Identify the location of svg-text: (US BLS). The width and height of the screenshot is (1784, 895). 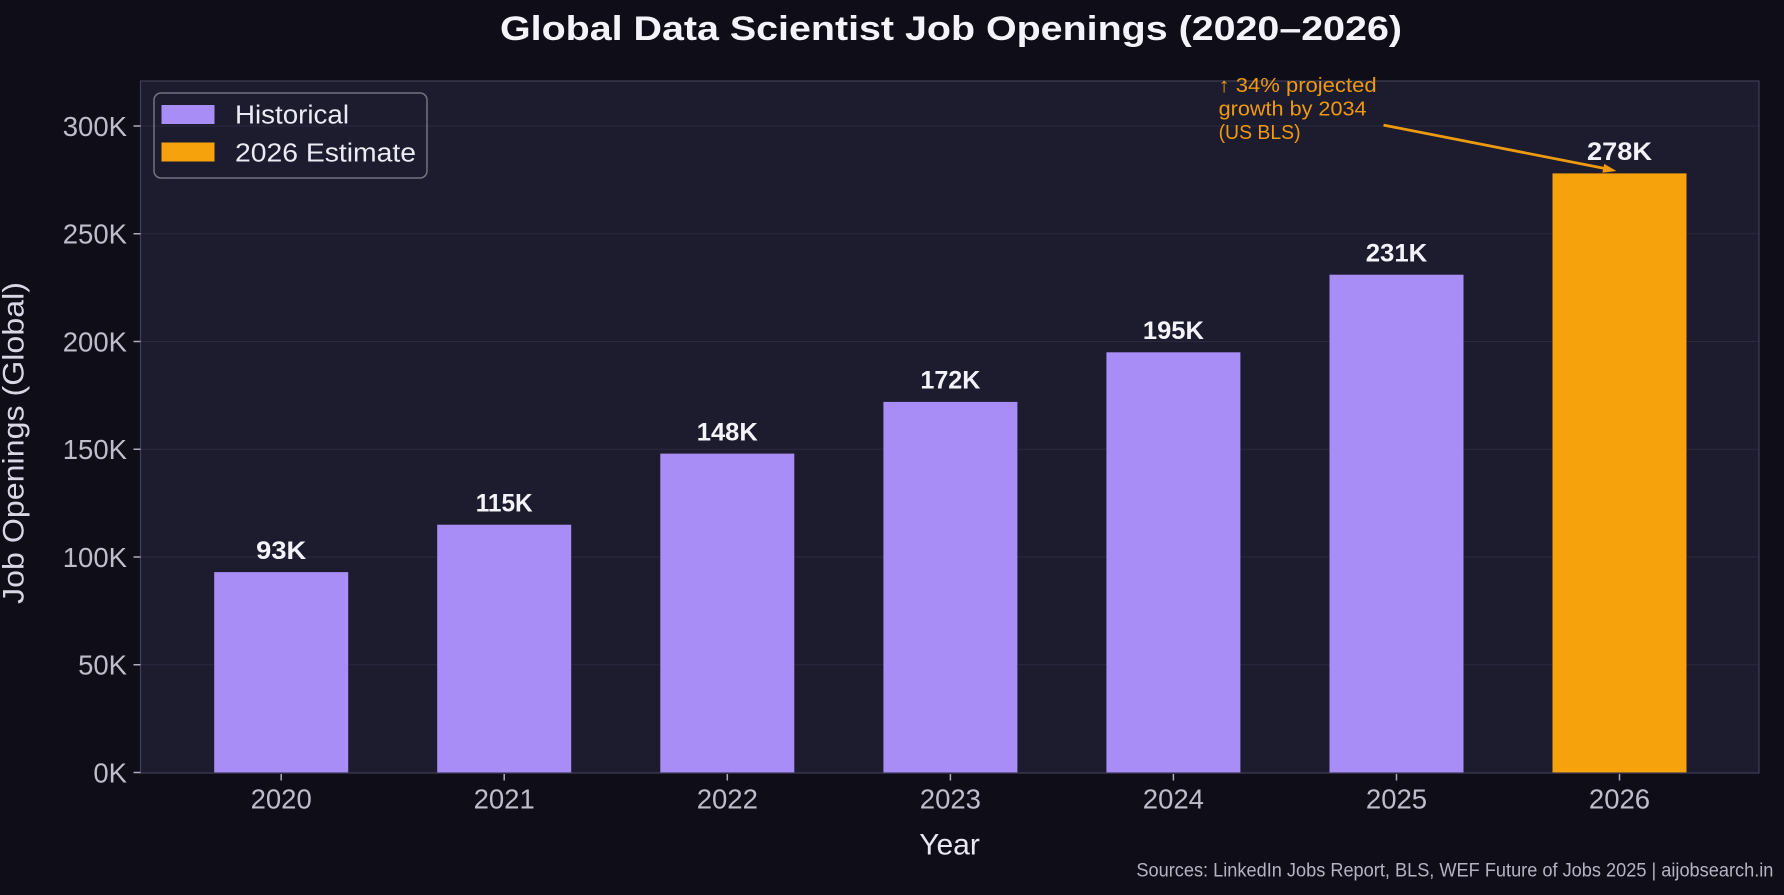
(1260, 132).